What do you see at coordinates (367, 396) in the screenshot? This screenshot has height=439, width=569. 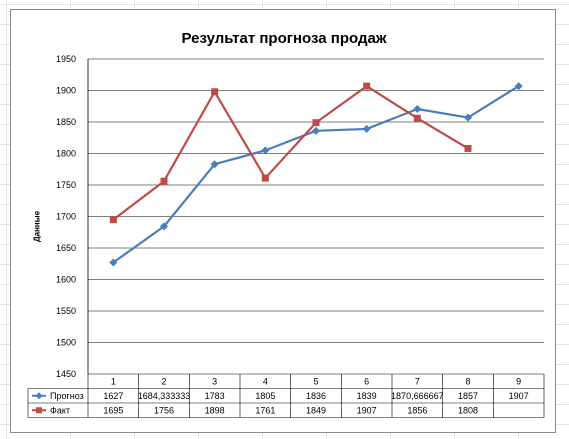 I see `table-value-Прогноз-6: 1839` at bounding box center [367, 396].